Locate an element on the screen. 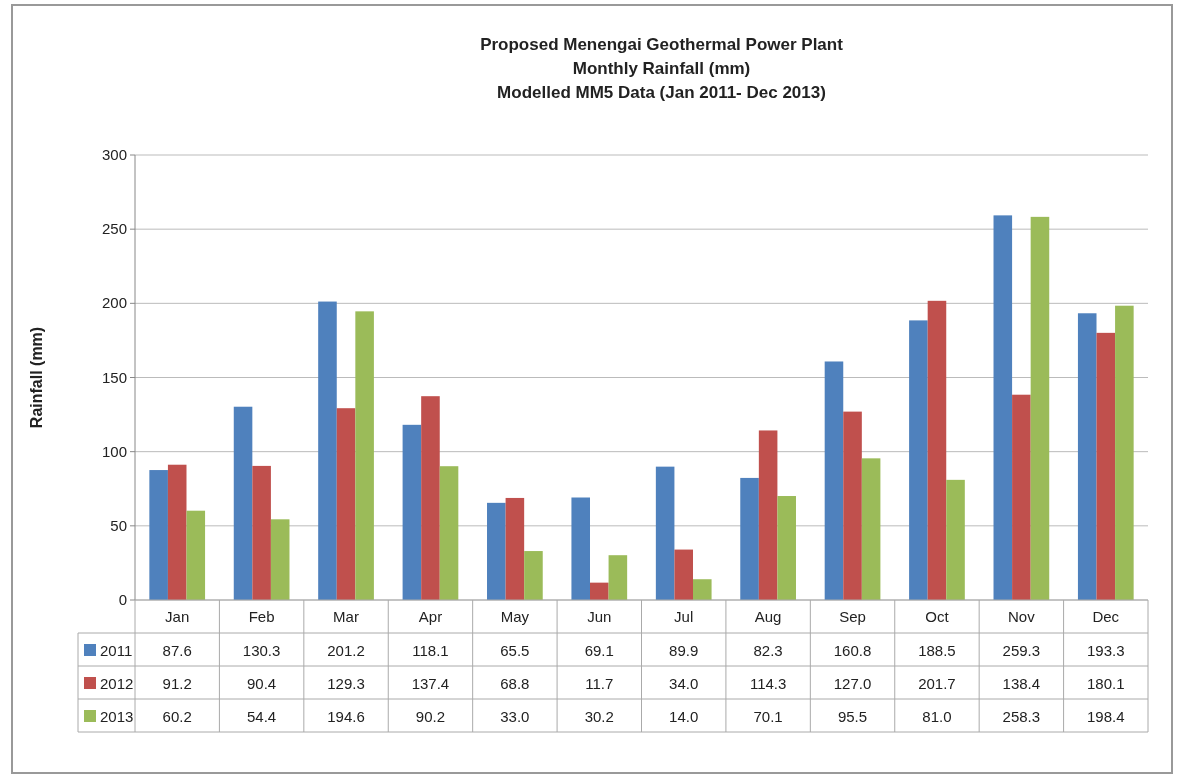 This screenshot has width=1177, height=776. data-label: 65.5 is located at coordinates (515, 650).